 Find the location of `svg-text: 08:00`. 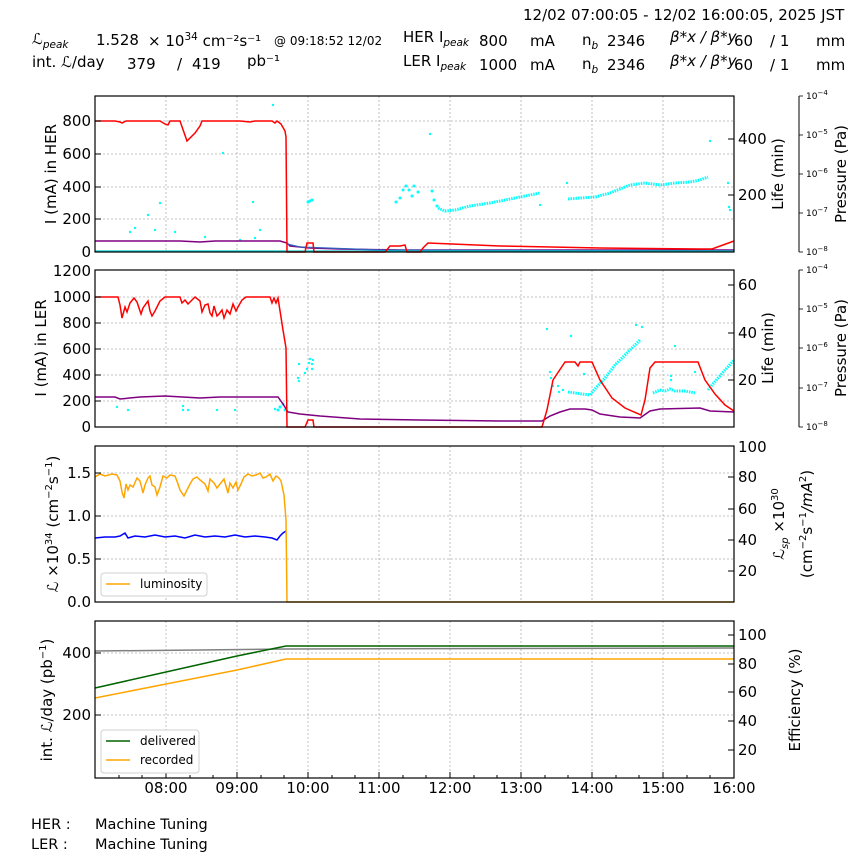

svg-text: 08:00 is located at coordinates (165, 788).